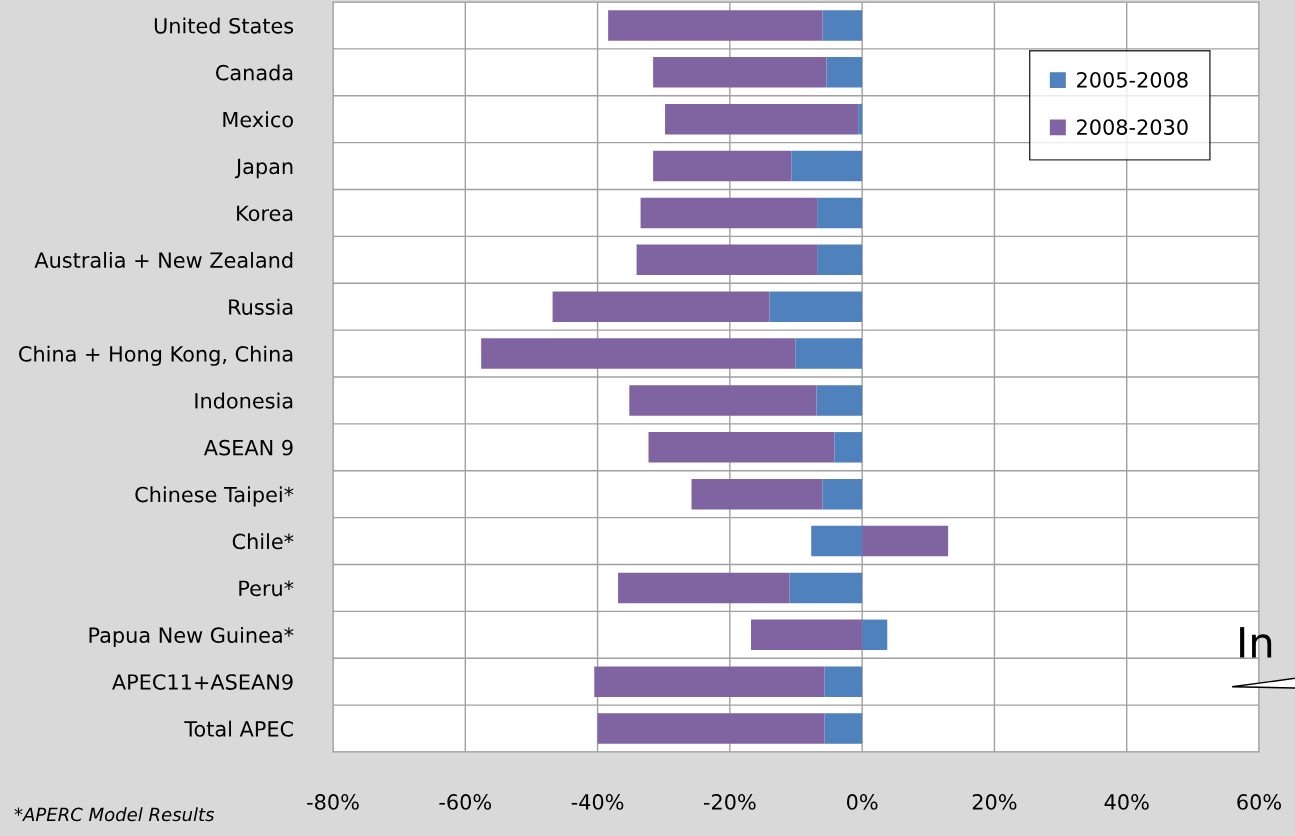 The width and height of the screenshot is (1295, 836). Describe the element at coordinates (333, 802) in the screenshot. I see `x-tick-label: -80%` at that location.